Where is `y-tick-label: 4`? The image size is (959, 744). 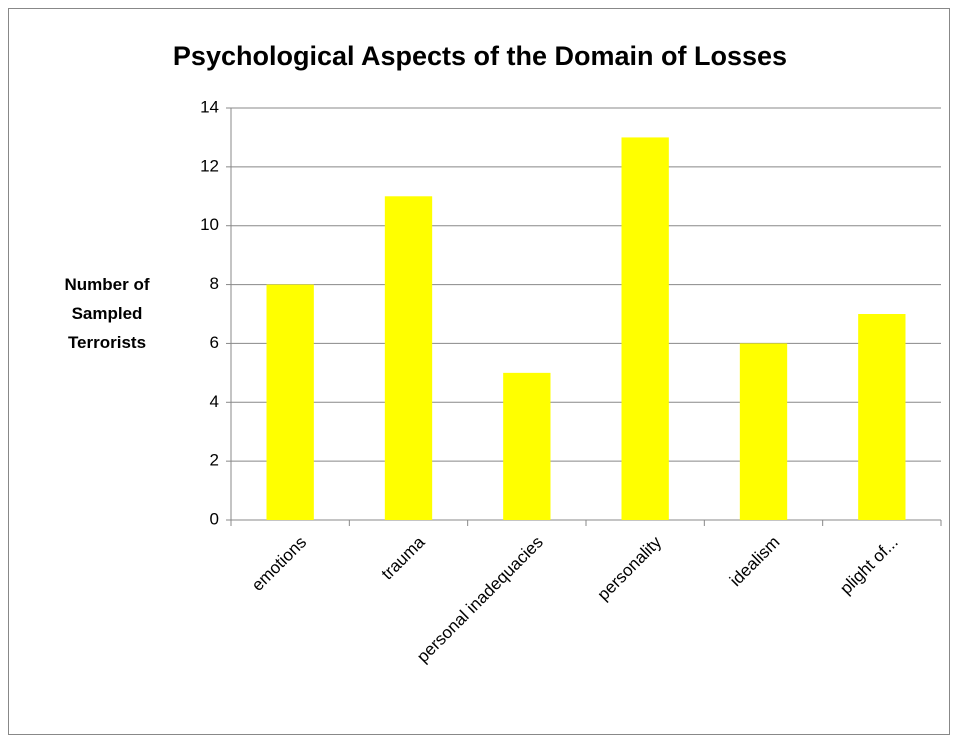 y-tick-label: 4 is located at coordinates (214, 401).